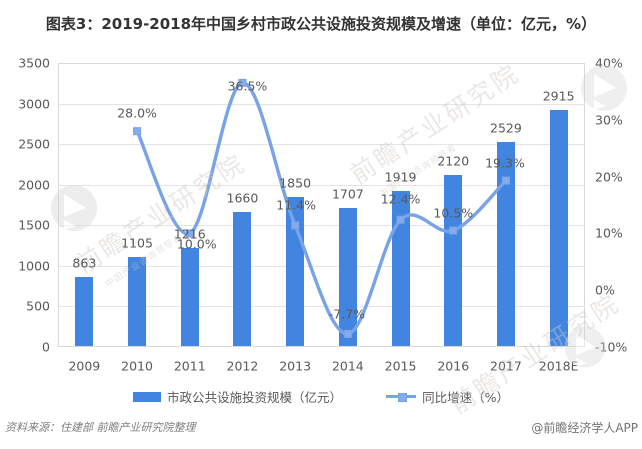  Describe the element at coordinates (34, 225) in the screenshot. I see `y-axis-left-tick: 1500` at that location.